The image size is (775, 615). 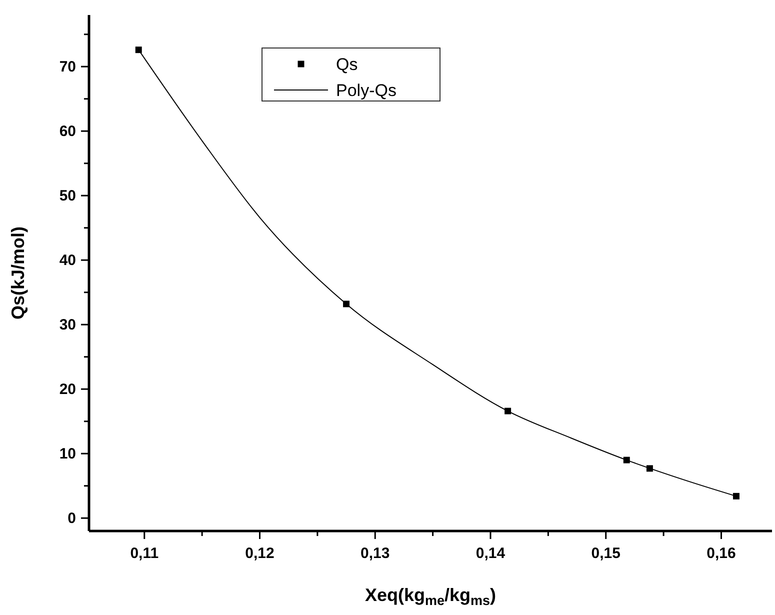 I want to click on x-axis-title: Xeq(kg$_{me}$/kg$_{ms}$), so click(x=430, y=596).